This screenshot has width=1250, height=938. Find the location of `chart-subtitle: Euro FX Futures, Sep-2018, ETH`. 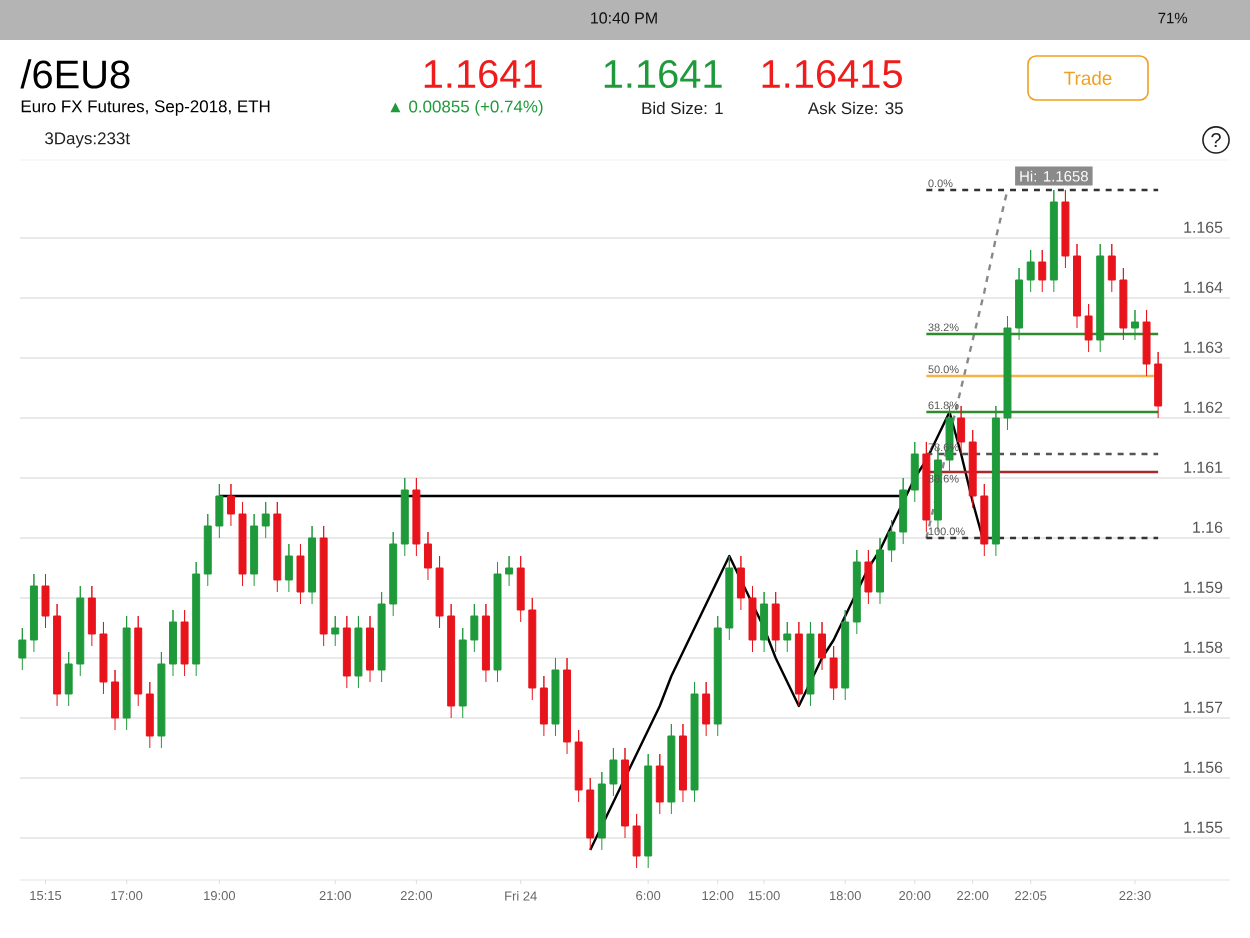

chart-subtitle: Euro FX Futures, Sep-2018, ETH is located at coordinates (145, 108).